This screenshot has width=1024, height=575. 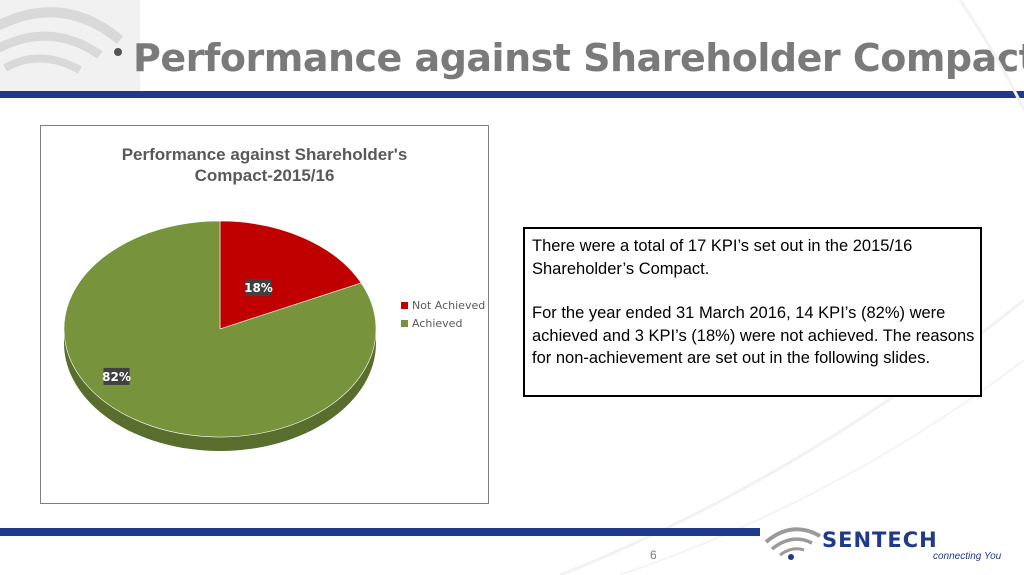 I want to click on pie-slice-achieved, so click(x=220, y=329).